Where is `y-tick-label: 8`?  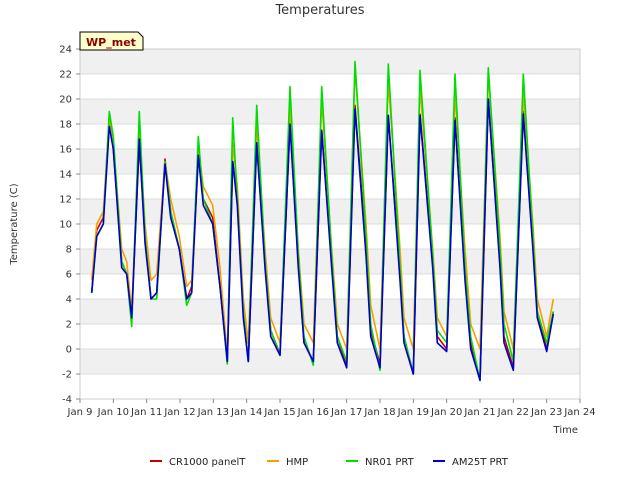 y-tick-label: 8 is located at coordinates (69, 250).